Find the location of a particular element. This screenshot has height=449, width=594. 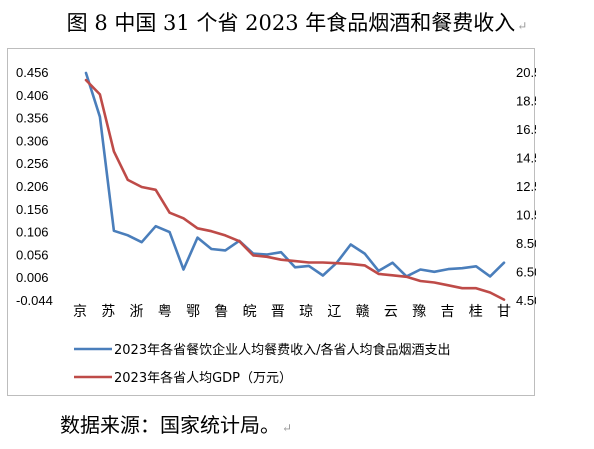

right-axis-tick-label: 4.50 is located at coordinates (526, 300).